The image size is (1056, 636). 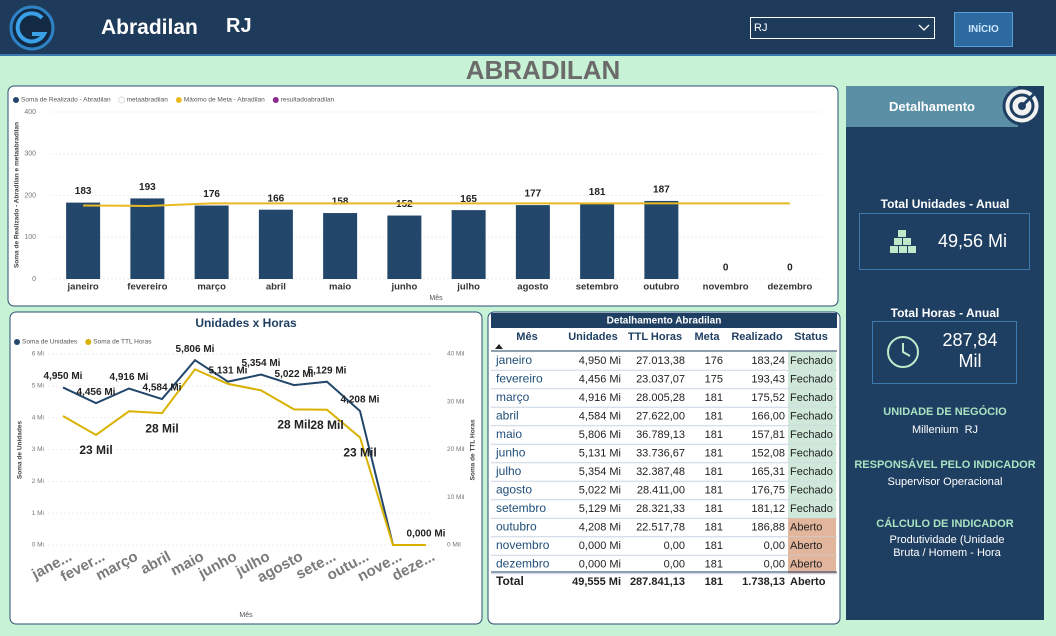 What do you see at coordinates (945, 430) in the screenshot?
I see `section-text: Millenium RJ` at bounding box center [945, 430].